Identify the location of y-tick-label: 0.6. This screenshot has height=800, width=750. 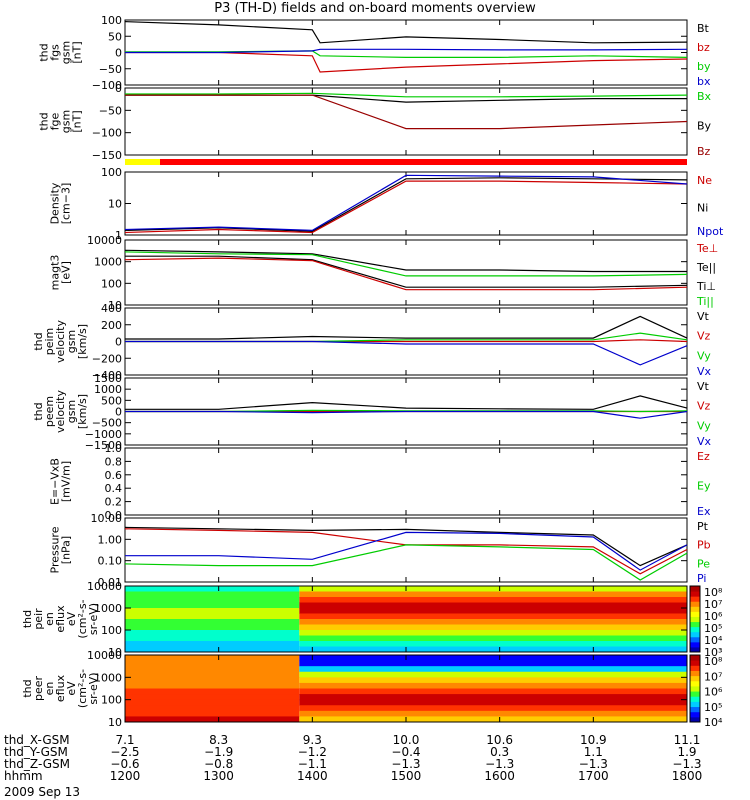
(114, 475).